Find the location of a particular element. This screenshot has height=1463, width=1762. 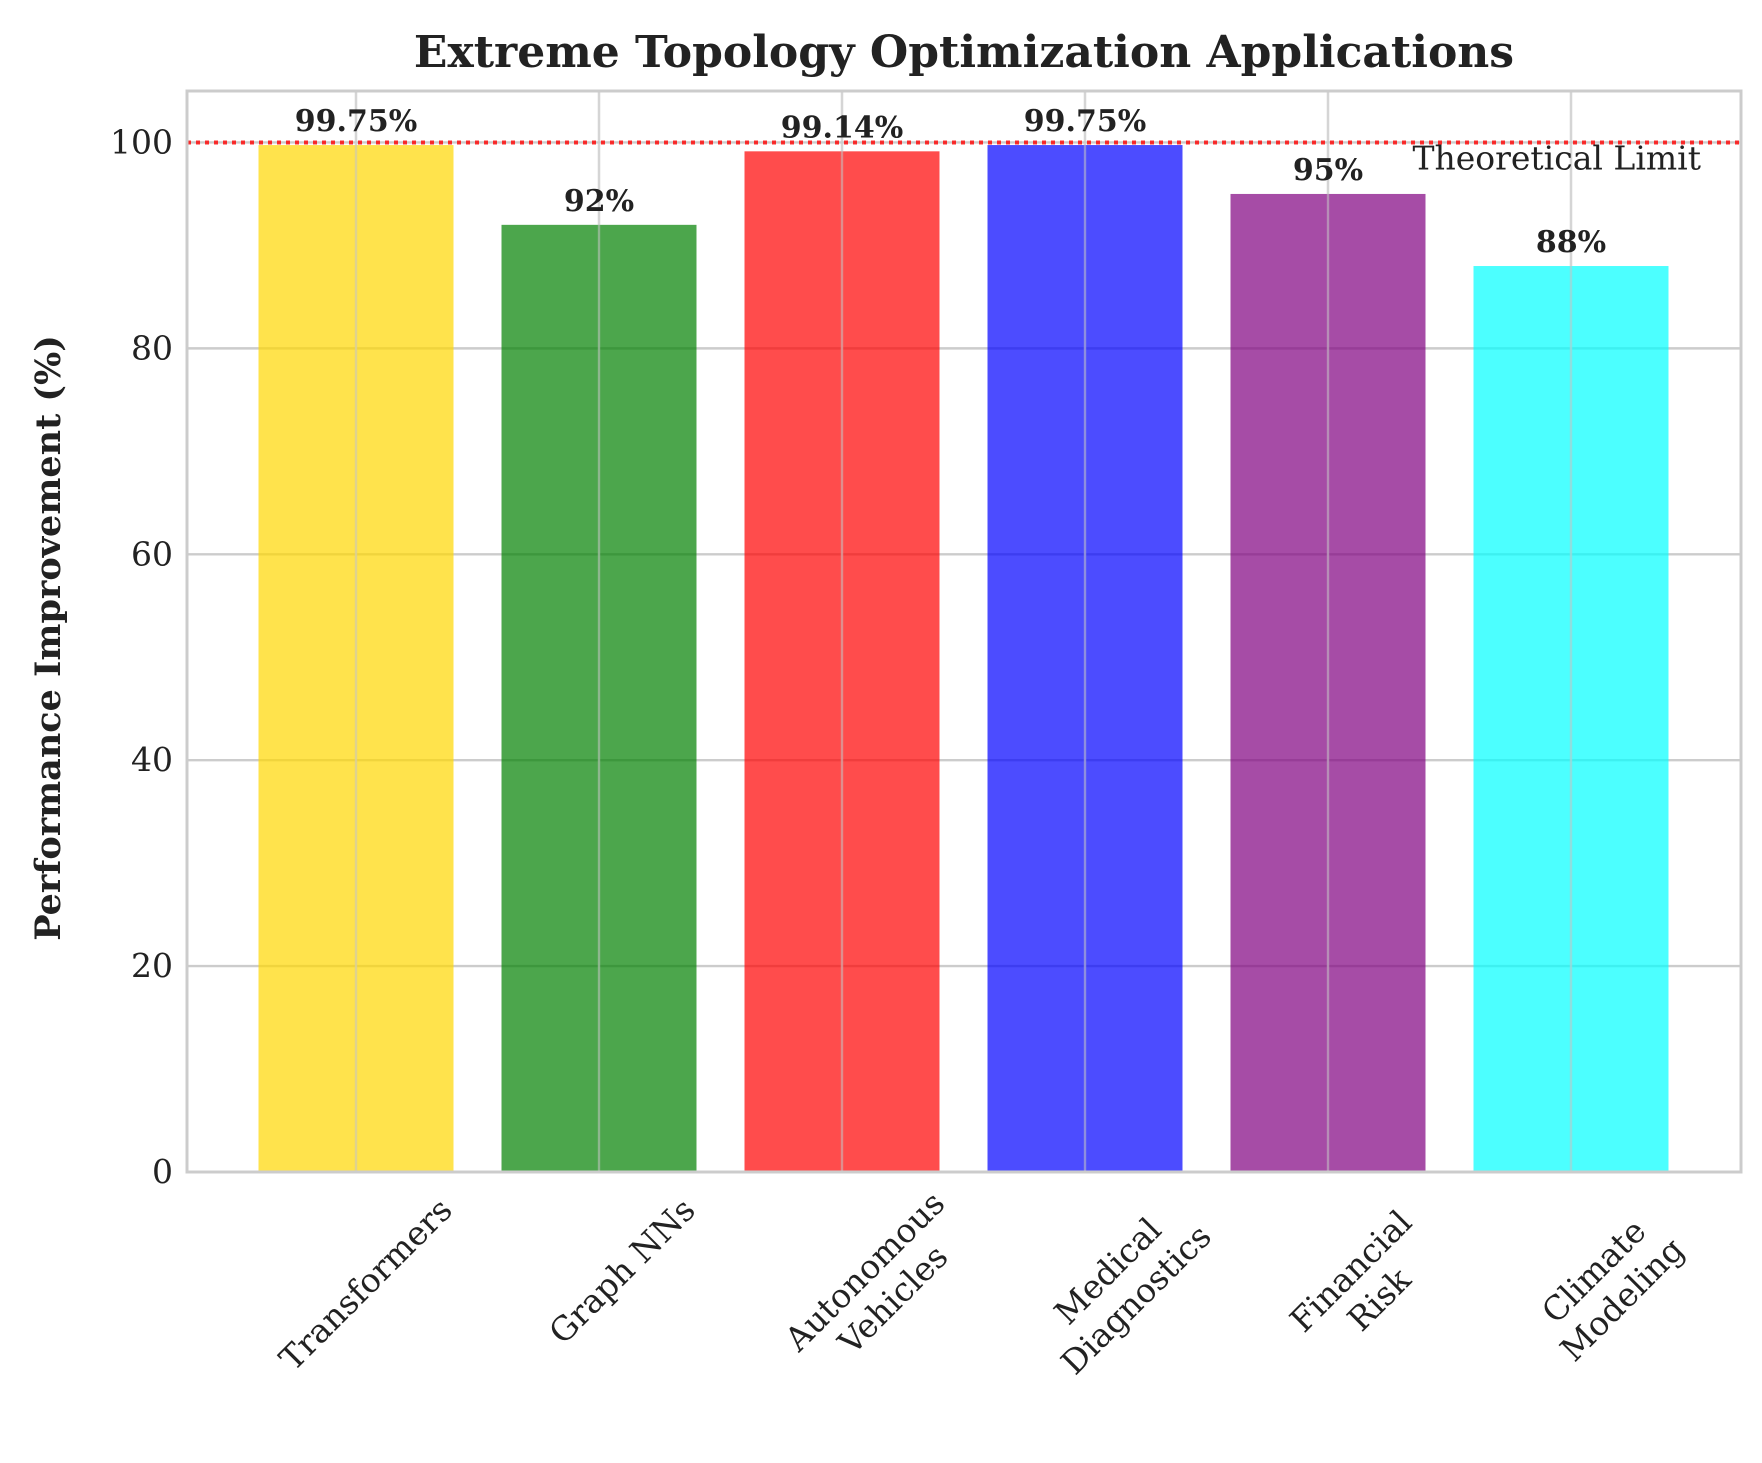

value-label: 99.14% is located at coordinates (842, 127).